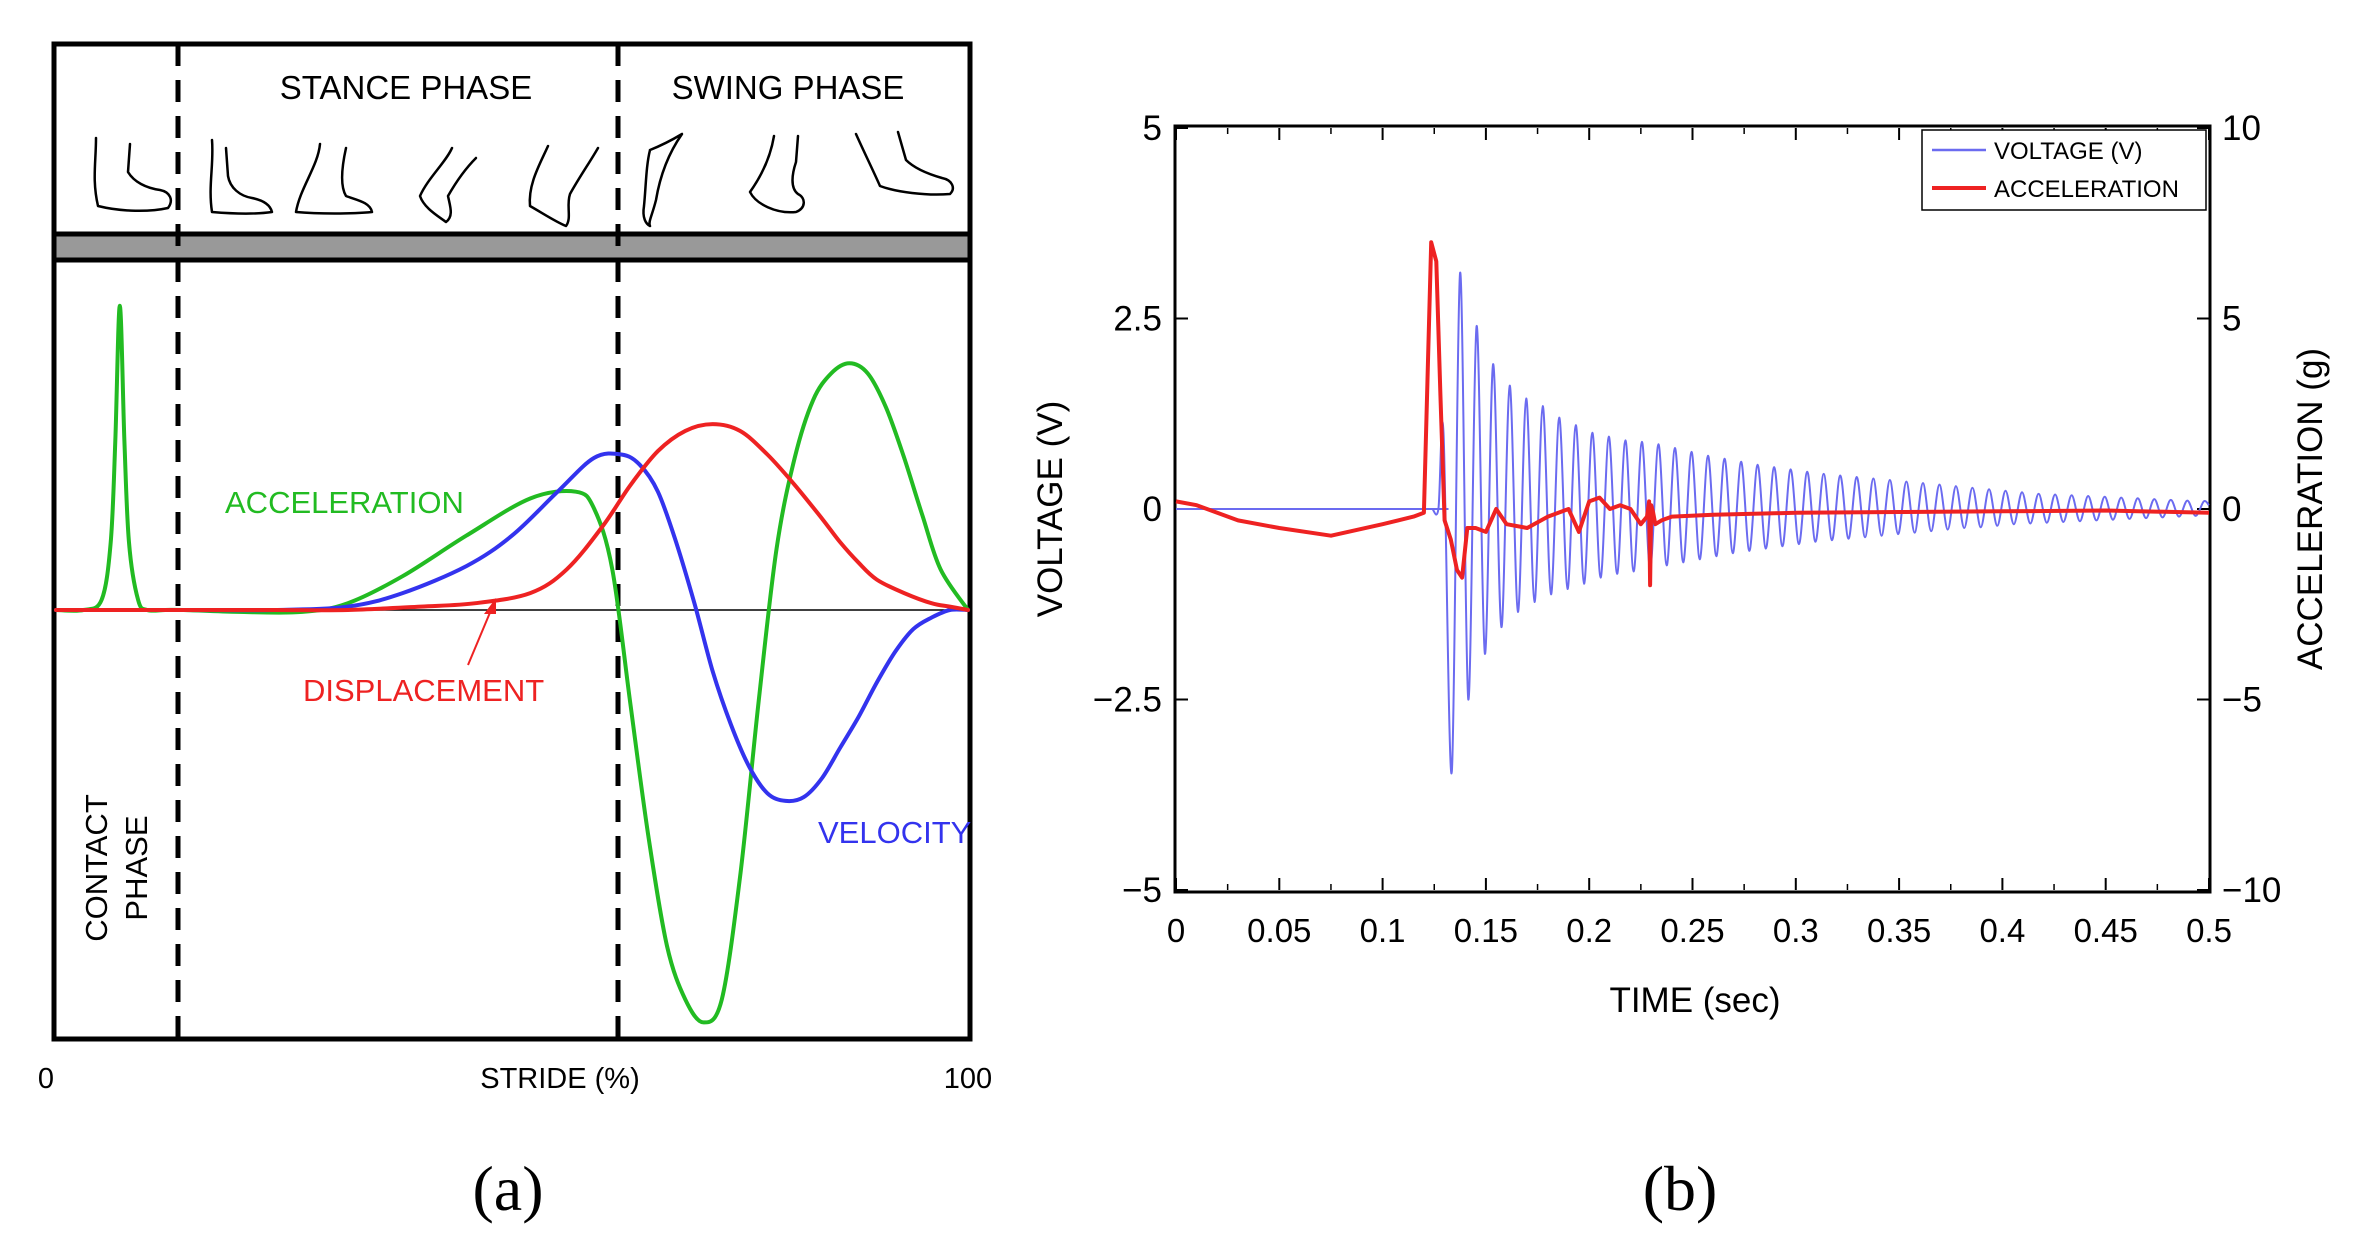  What do you see at coordinates (2002, 930) in the screenshot?
I see `x-tick-label: 0.4` at bounding box center [2002, 930].